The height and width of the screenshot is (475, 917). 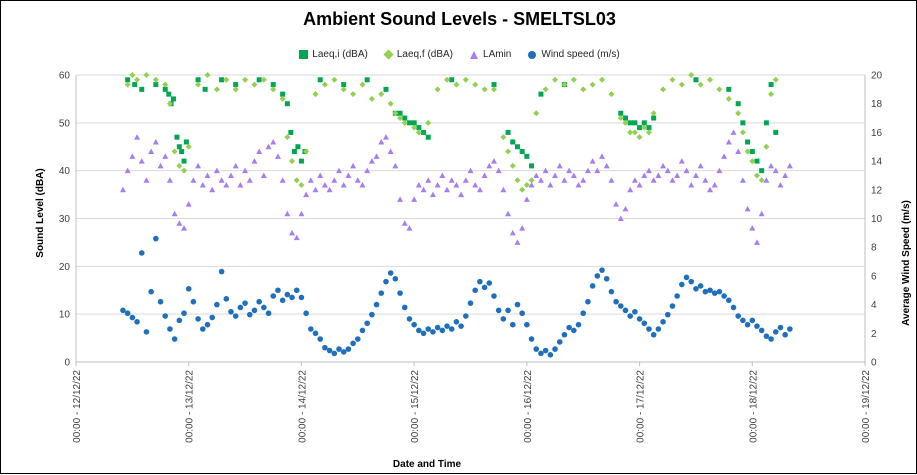 I want to click on y2-tick-label: 4, so click(x=874, y=305).